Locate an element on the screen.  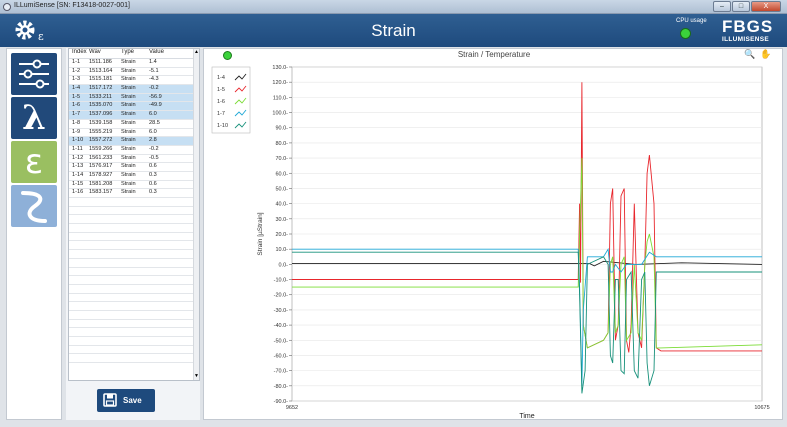
x-tick-label: 9652 is located at coordinates (292, 408).